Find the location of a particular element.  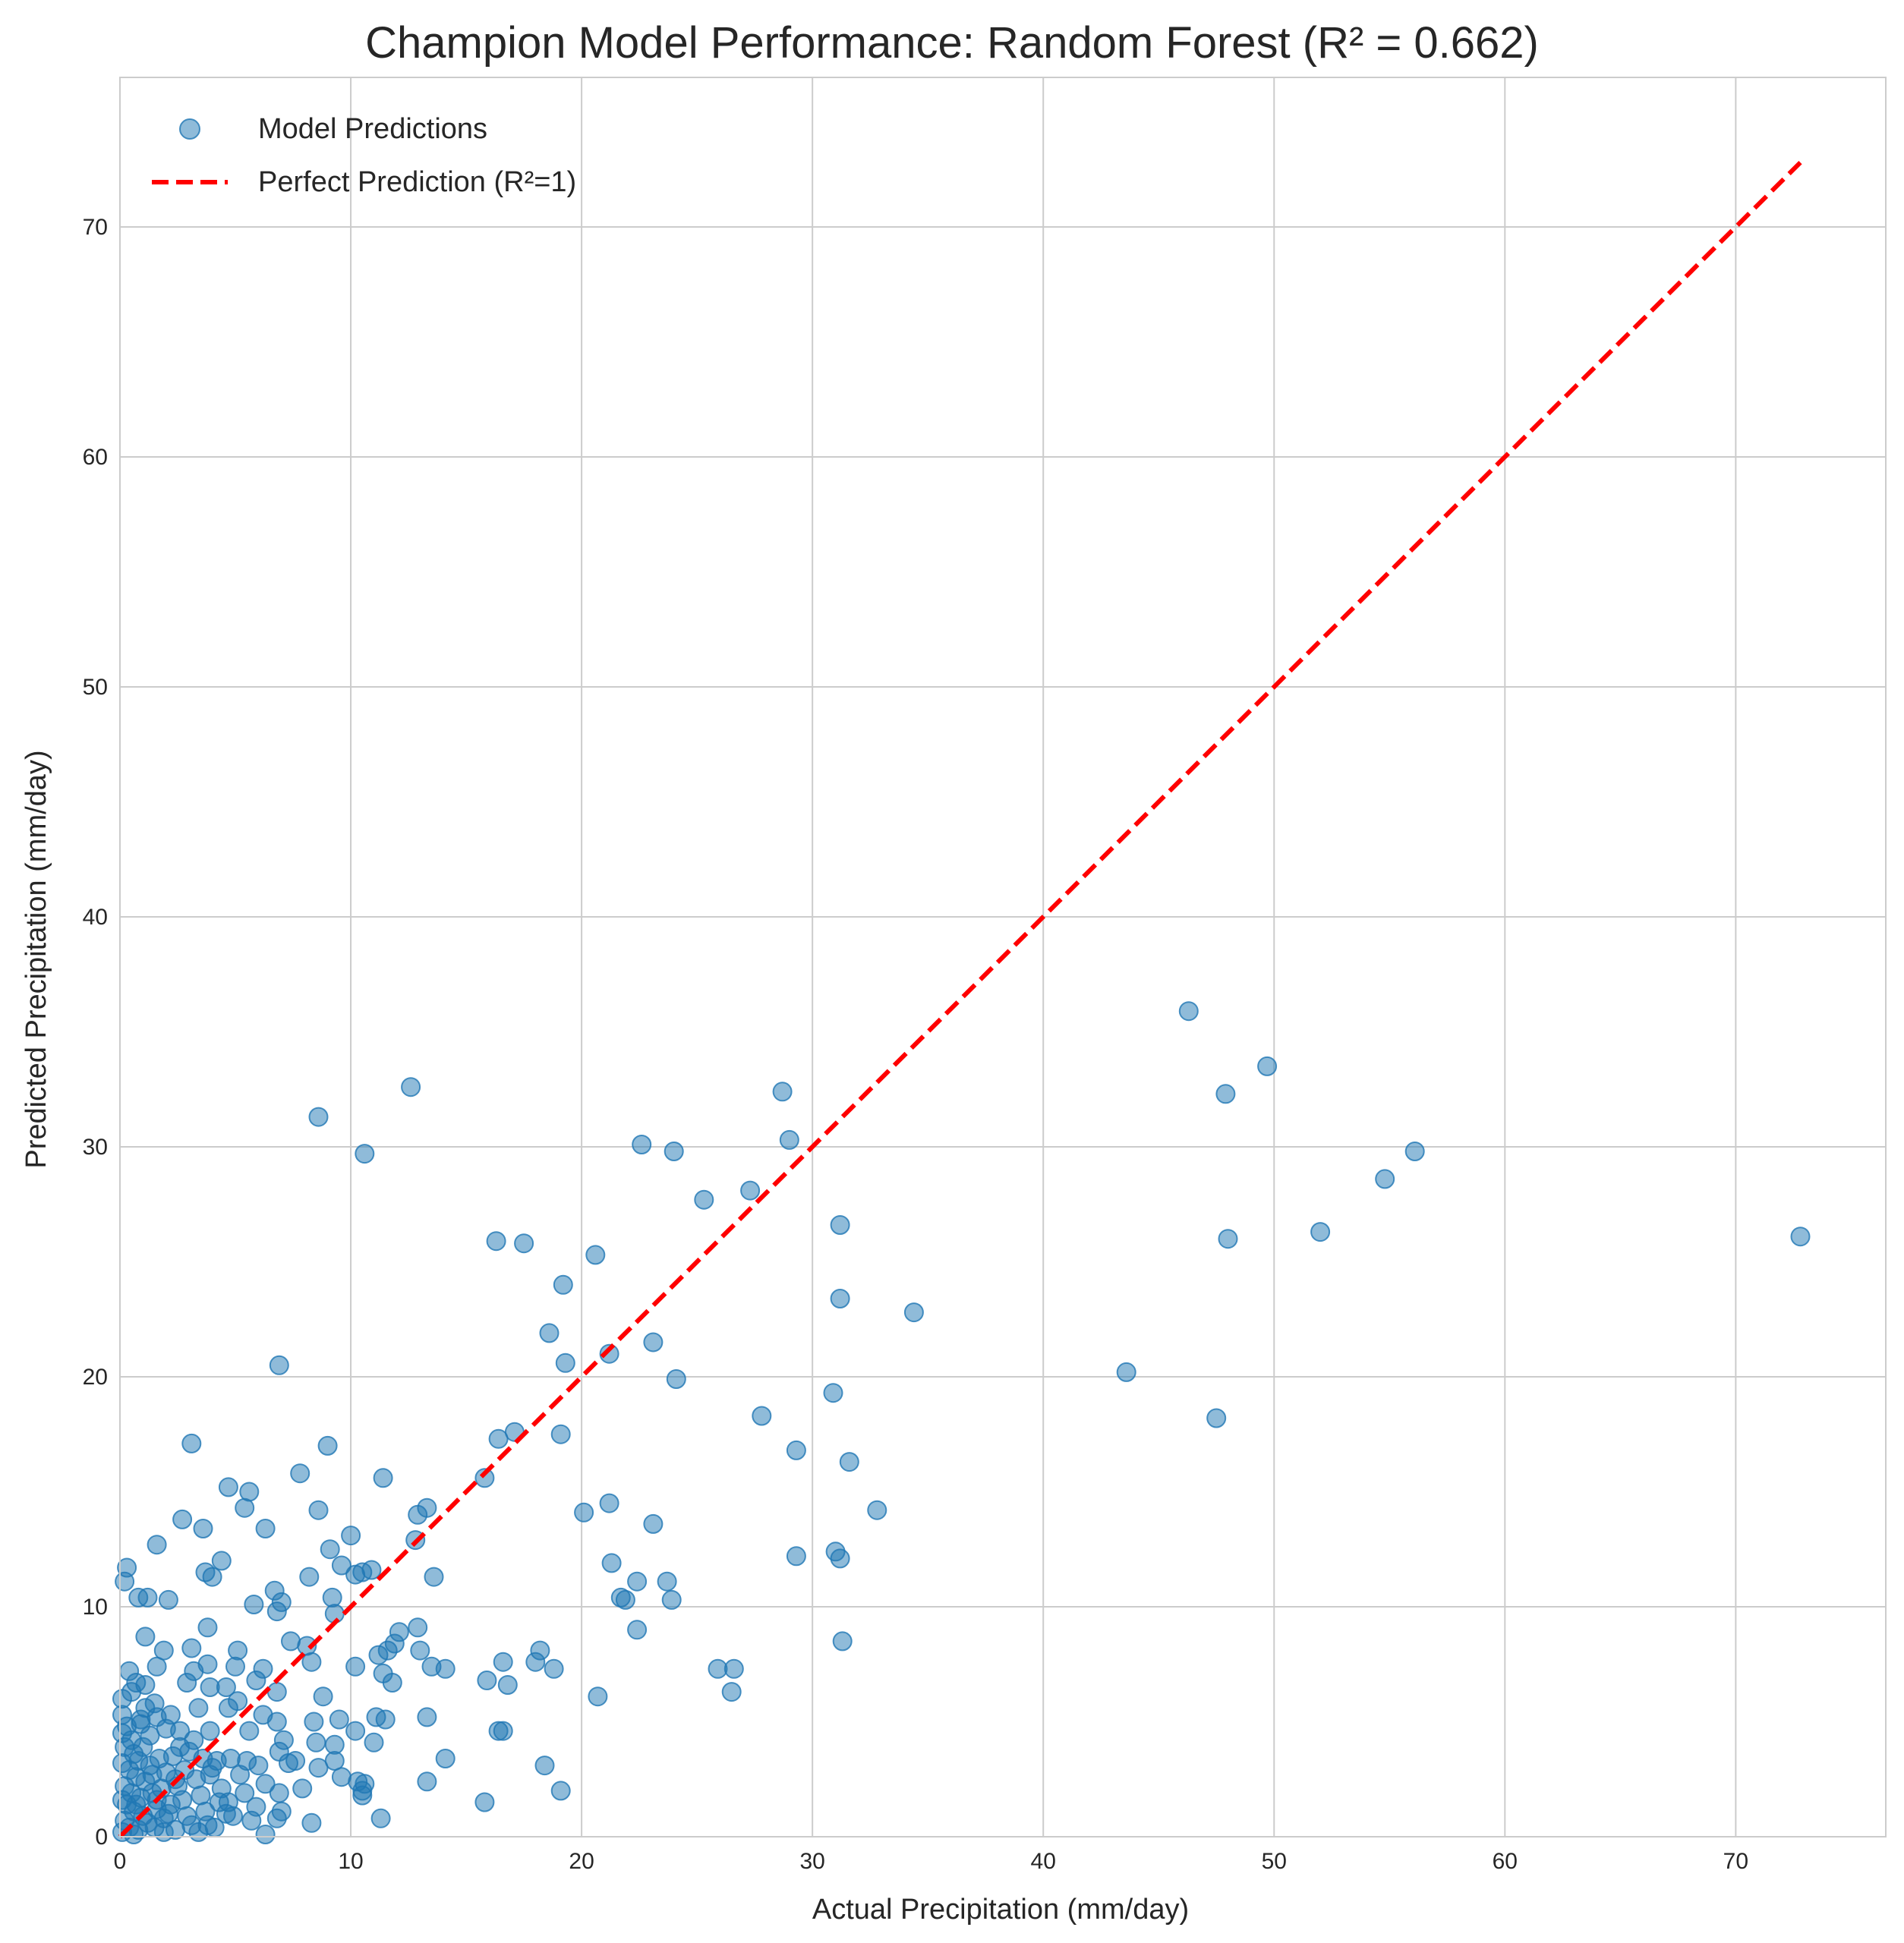

x-axis-label: Actual Precipitation (mm/day) is located at coordinates (1001, 1910).